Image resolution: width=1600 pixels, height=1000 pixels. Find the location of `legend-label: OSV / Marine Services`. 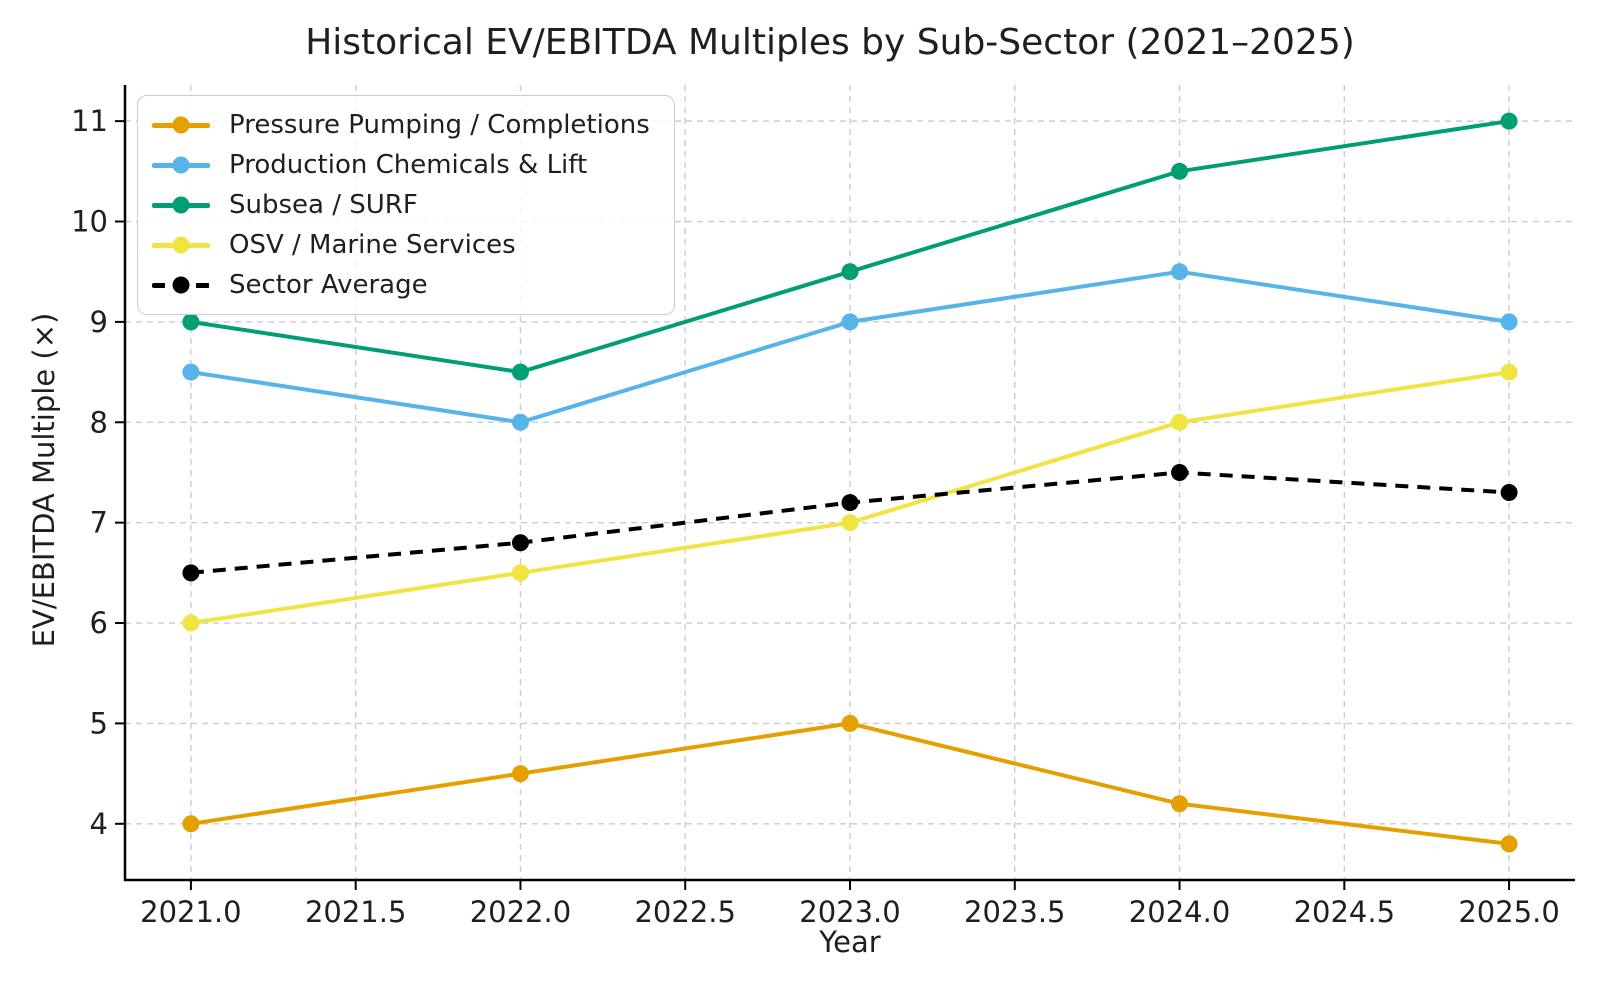

legend-label: OSV / Marine Services is located at coordinates (372, 245).